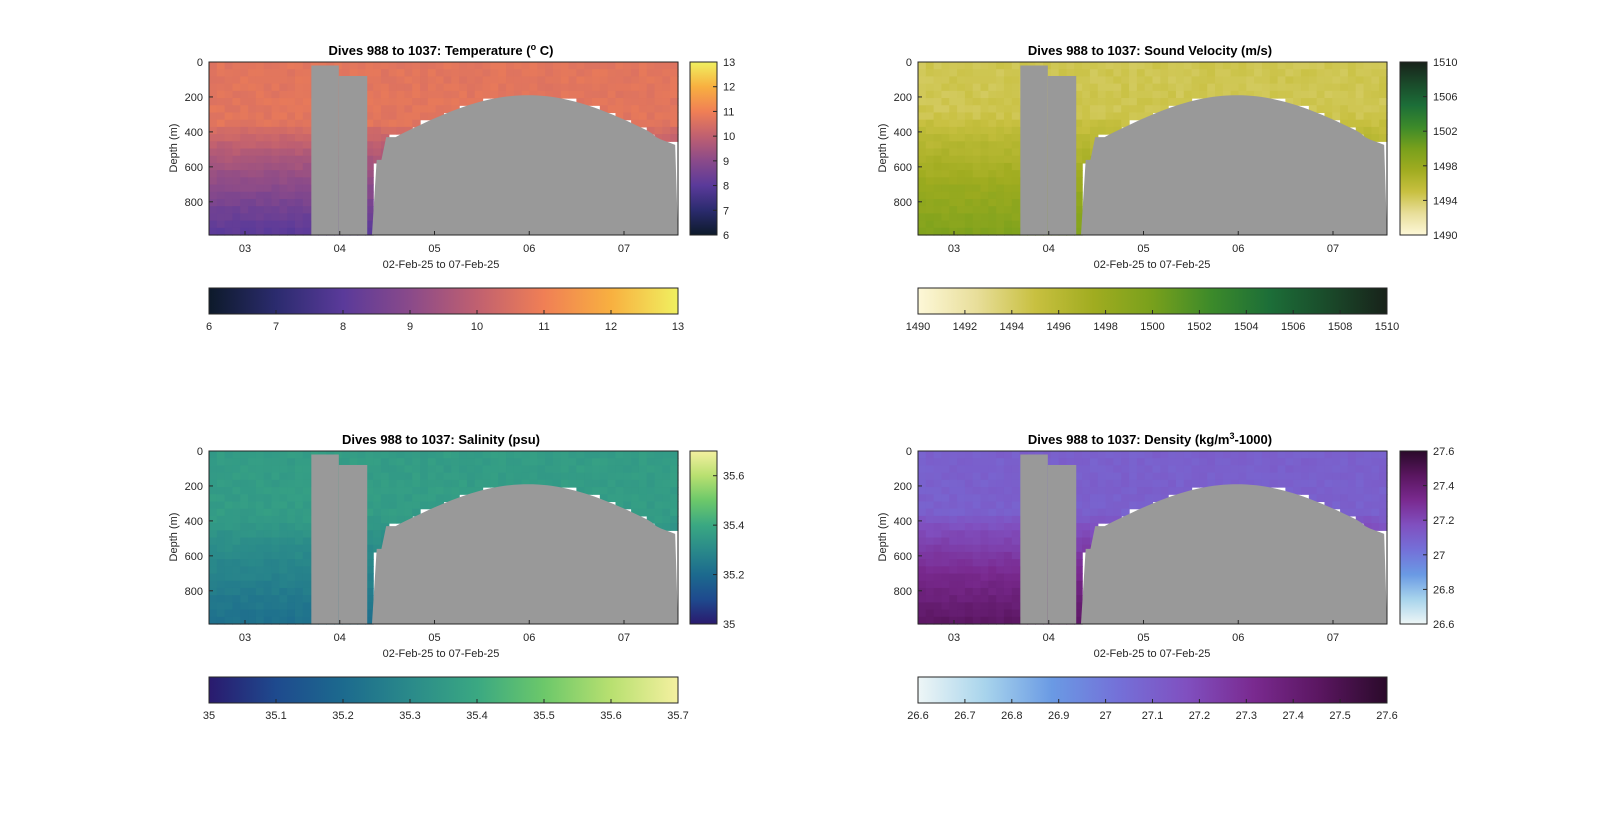 The height and width of the screenshot is (815, 1600). I want to click on colorbar-fill, so click(1152, 301).